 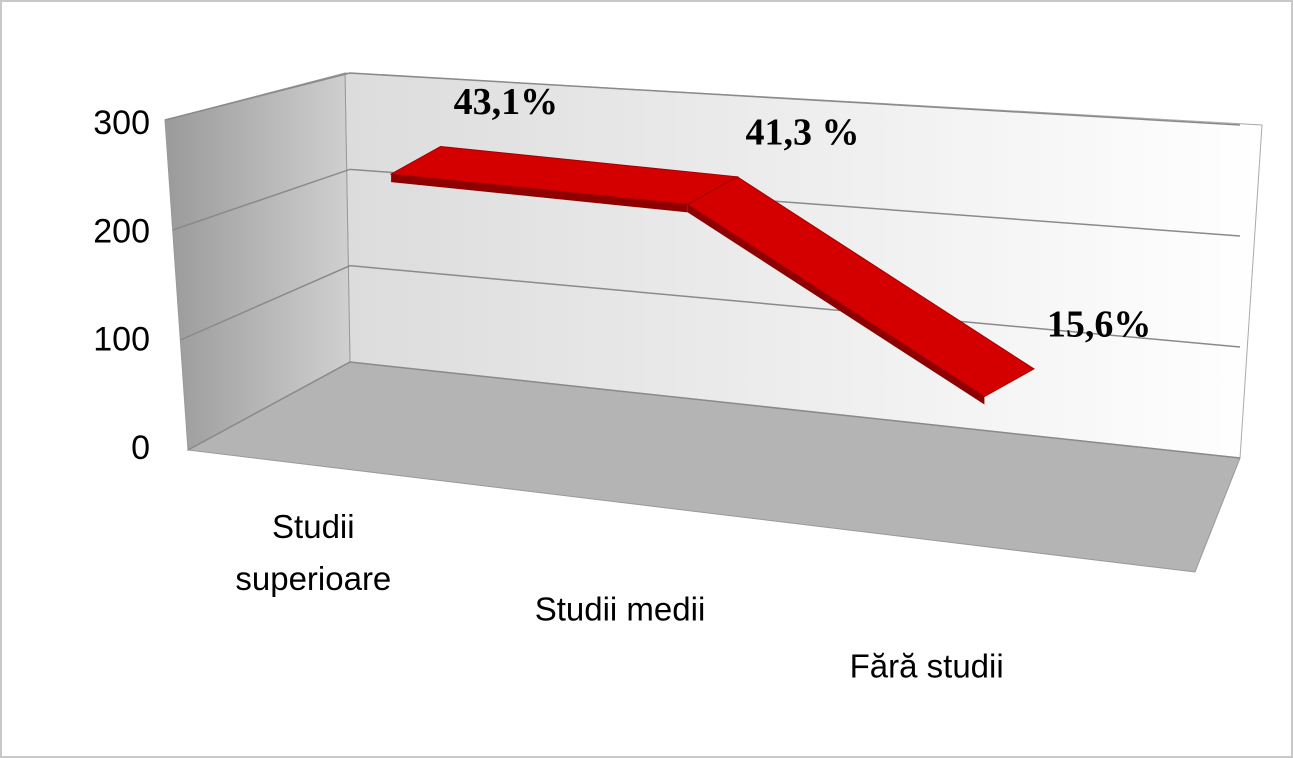 What do you see at coordinates (121, 123) in the screenshot?
I see `y-tick-label: 300` at bounding box center [121, 123].